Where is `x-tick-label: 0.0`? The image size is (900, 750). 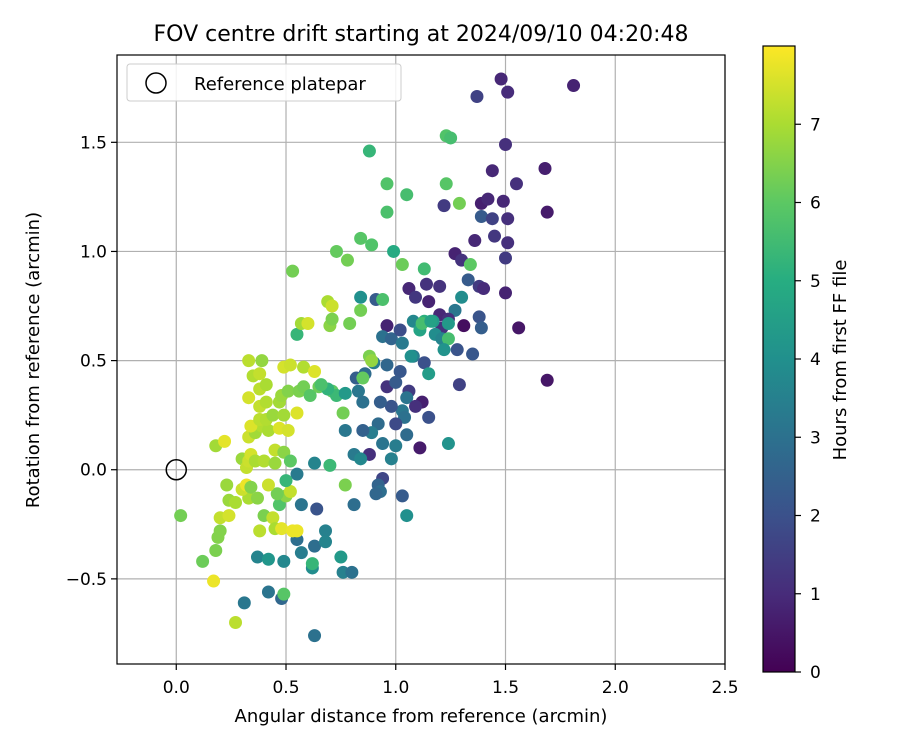
x-tick-label: 0.0 is located at coordinates (176, 688).